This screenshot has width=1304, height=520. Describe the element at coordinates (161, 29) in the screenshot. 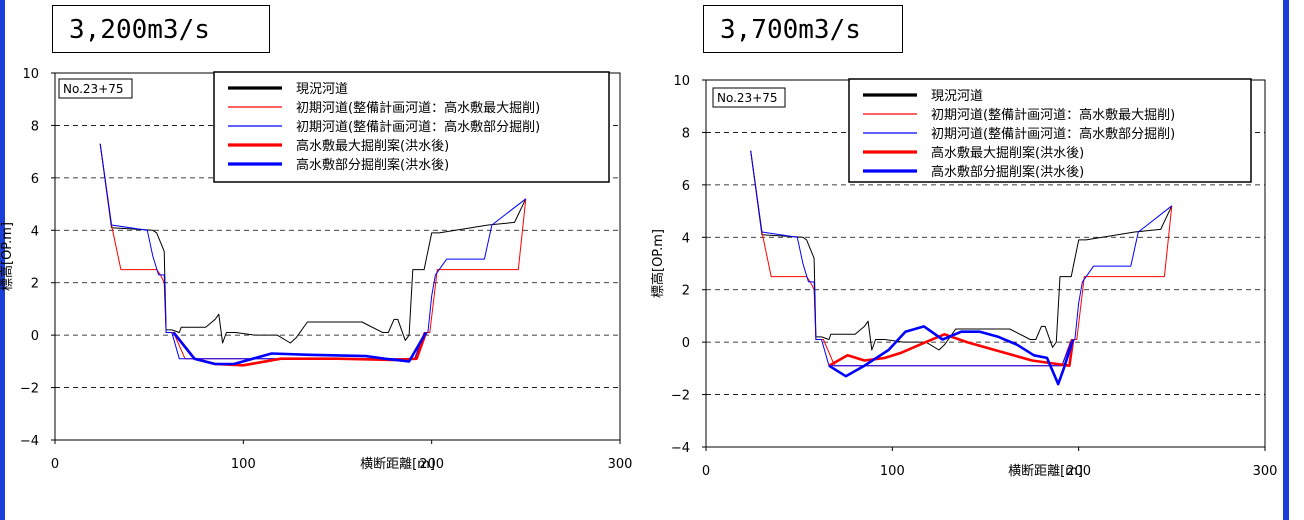

I see `flow-rate-label-left: 3,200m3/s` at that location.